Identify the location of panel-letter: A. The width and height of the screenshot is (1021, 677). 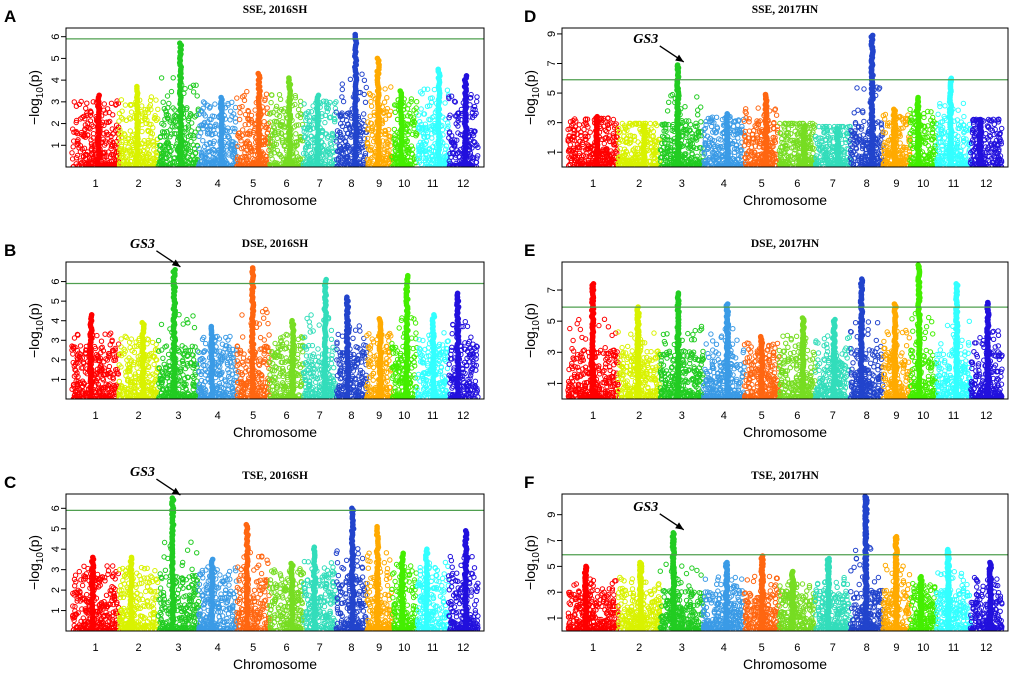
(10, 16).